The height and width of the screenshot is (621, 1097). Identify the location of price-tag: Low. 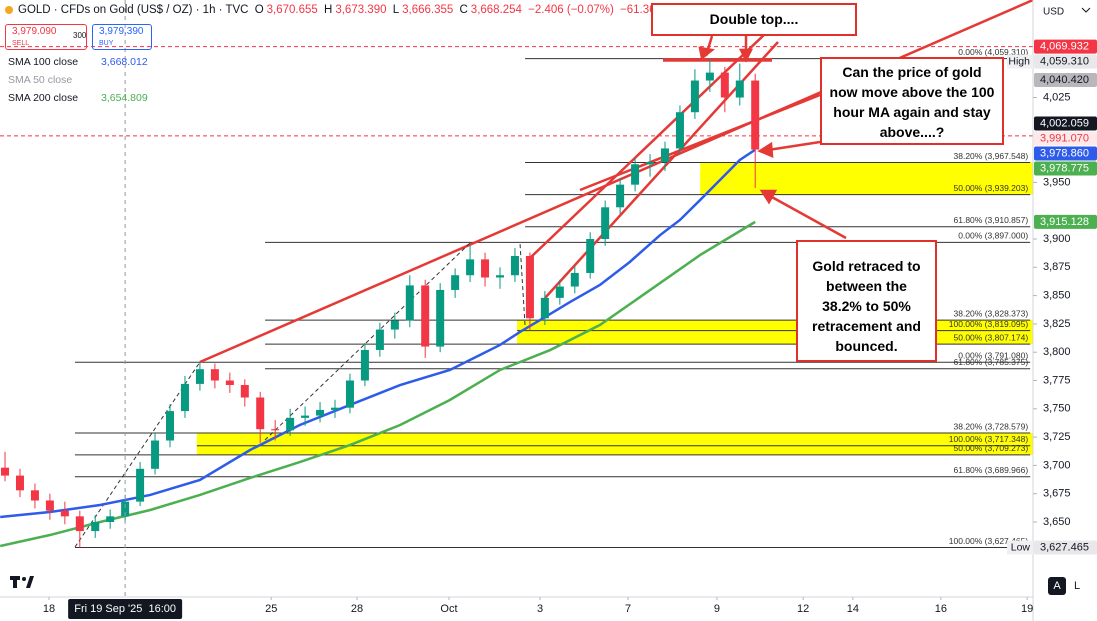
(1021, 547).